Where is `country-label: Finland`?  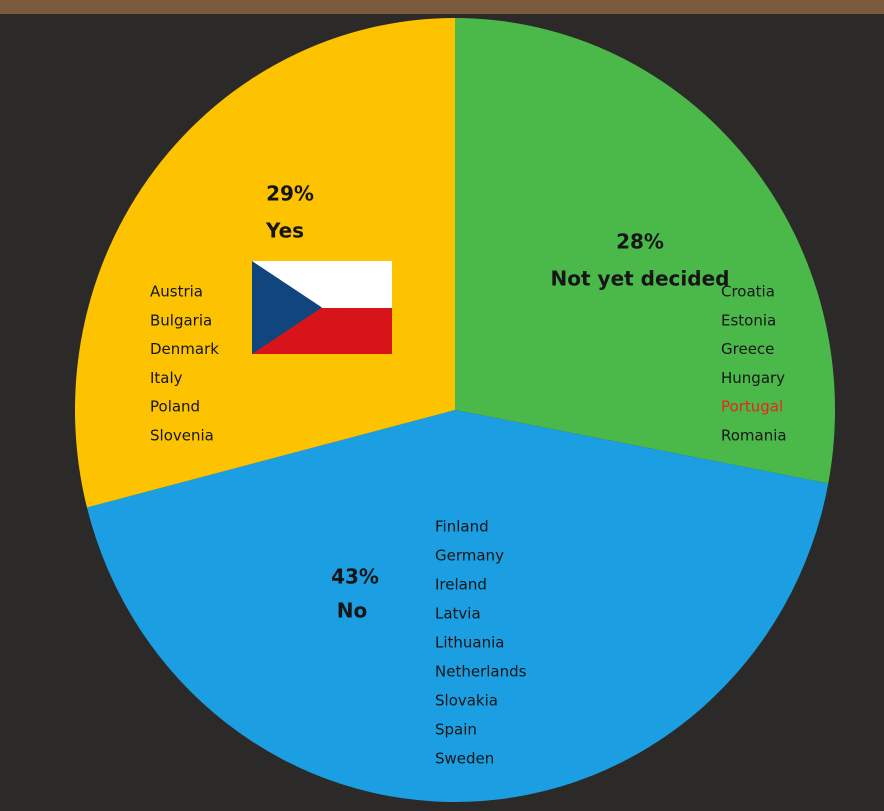
country-label: Finland is located at coordinates (462, 527).